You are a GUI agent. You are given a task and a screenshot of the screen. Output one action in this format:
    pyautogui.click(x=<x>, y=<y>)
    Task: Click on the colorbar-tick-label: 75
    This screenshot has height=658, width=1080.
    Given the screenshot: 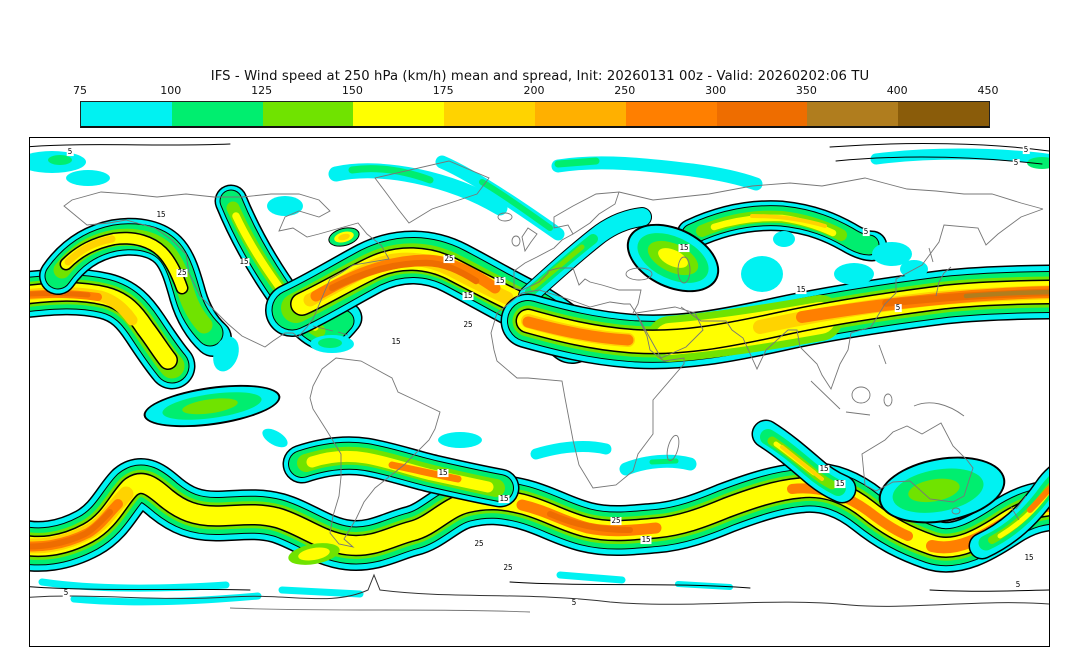 What is the action you would take?
    pyautogui.click(x=80, y=90)
    